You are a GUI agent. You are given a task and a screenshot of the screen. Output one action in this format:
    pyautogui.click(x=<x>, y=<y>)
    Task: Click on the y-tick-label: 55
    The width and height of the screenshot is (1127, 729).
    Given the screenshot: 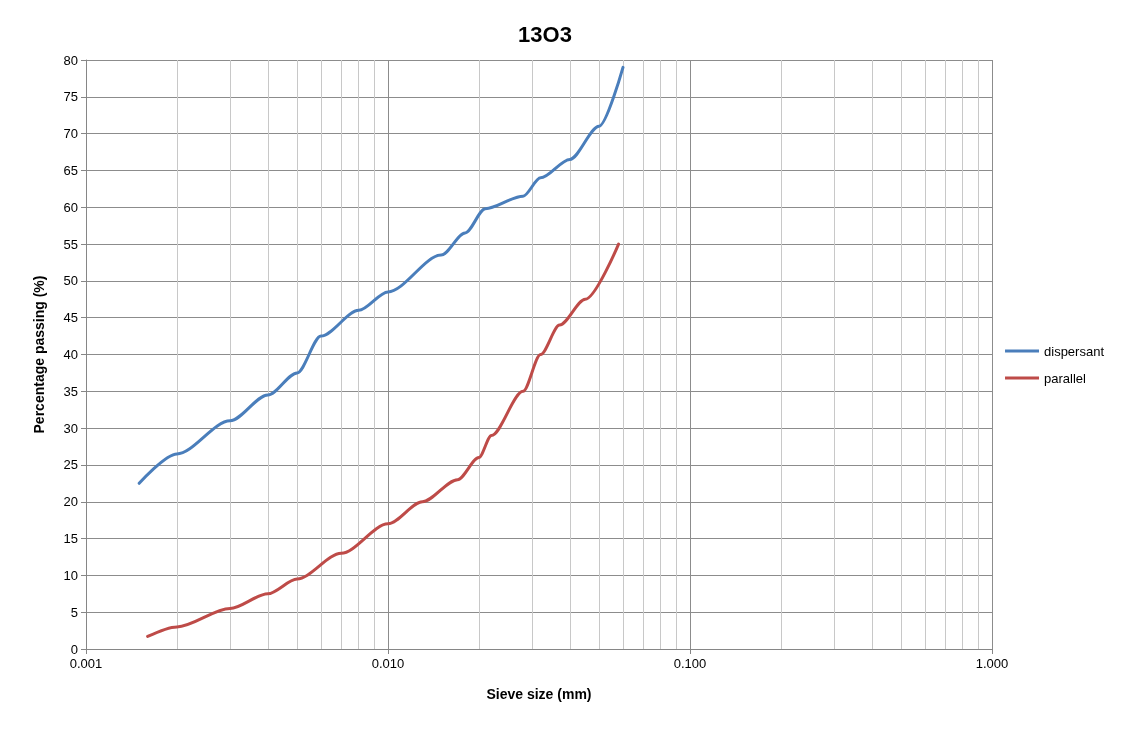 What is the action you would take?
    pyautogui.click(x=70, y=244)
    